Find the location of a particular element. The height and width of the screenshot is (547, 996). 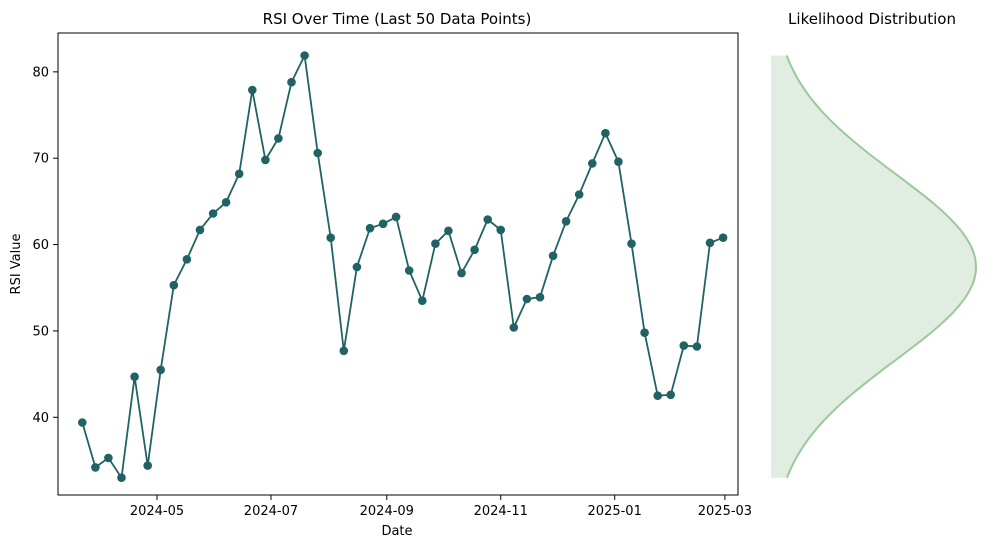

x-tick-label: 2024-11 is located at coordinates (501, 511).